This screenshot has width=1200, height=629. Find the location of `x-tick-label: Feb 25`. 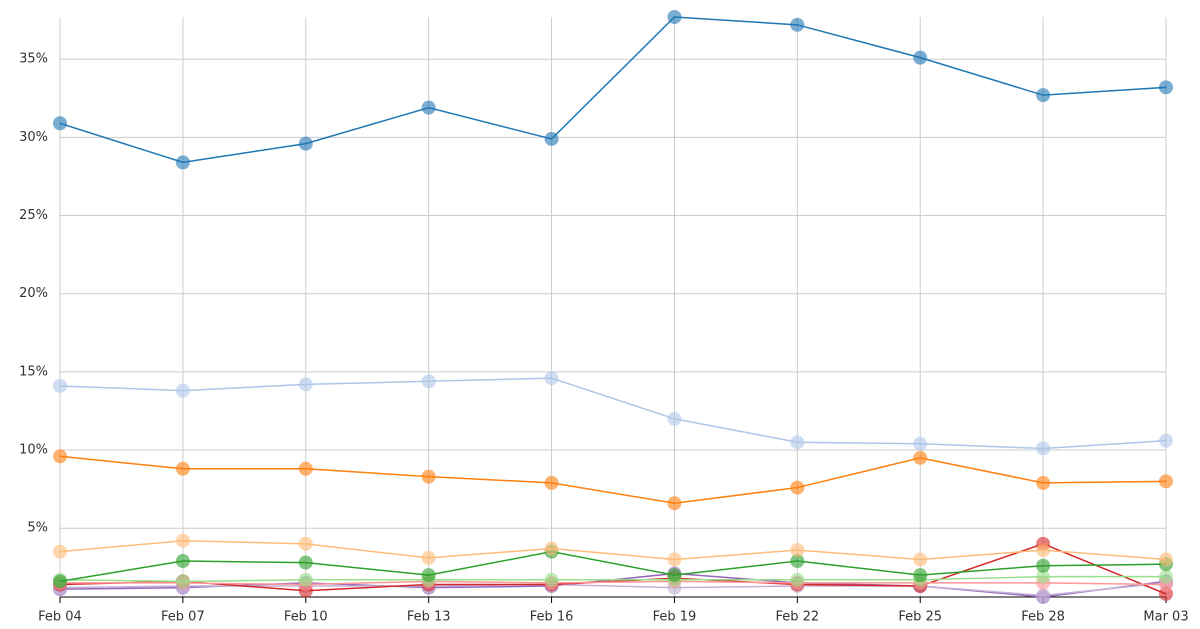

x-tick-label: Feb 25 is located at coordinates (920, 617).